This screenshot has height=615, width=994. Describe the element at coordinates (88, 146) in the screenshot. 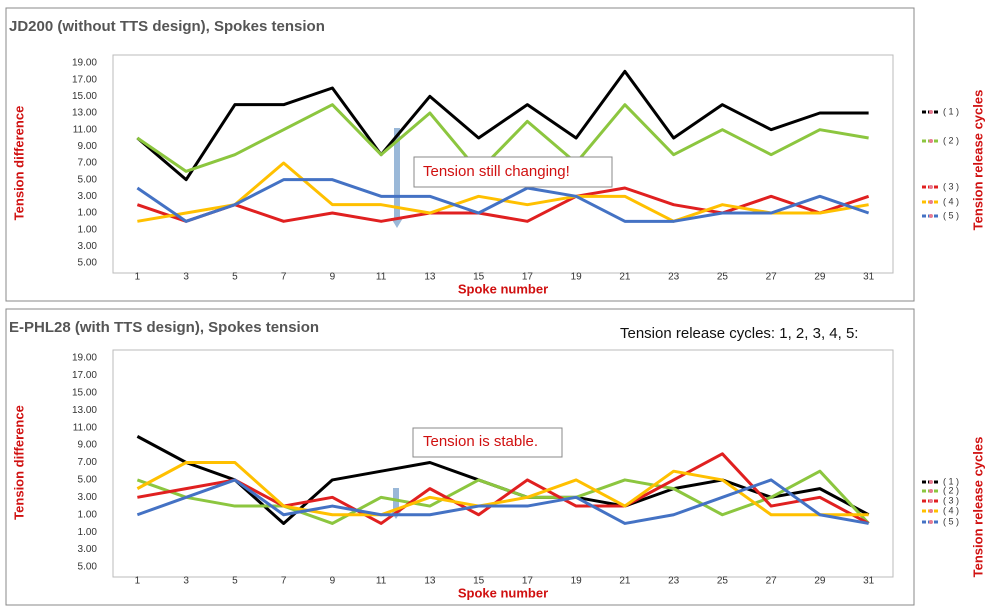

I see `y-tick-label: 9.00` at that location.